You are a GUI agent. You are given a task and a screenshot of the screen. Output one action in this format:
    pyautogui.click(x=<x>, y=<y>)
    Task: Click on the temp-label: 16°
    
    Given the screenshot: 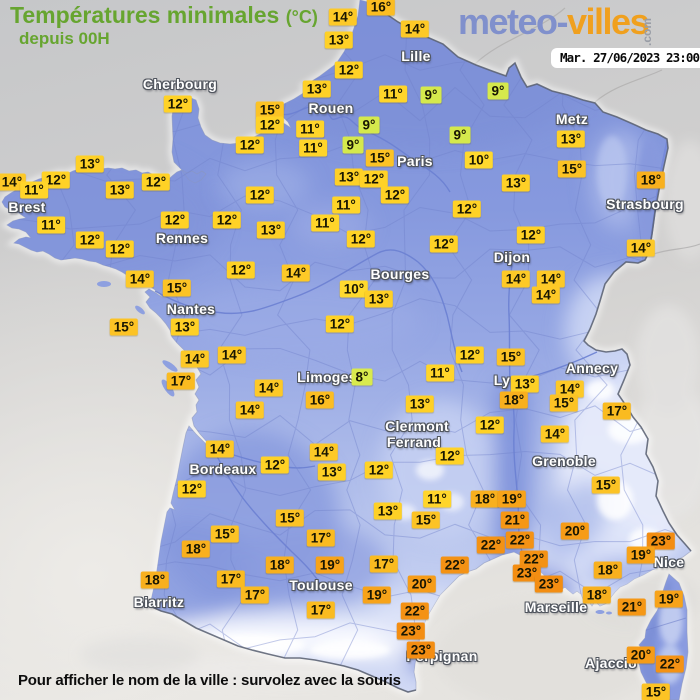 What is the action you would take?
    pyautogui.click(x=320, y=400)
    